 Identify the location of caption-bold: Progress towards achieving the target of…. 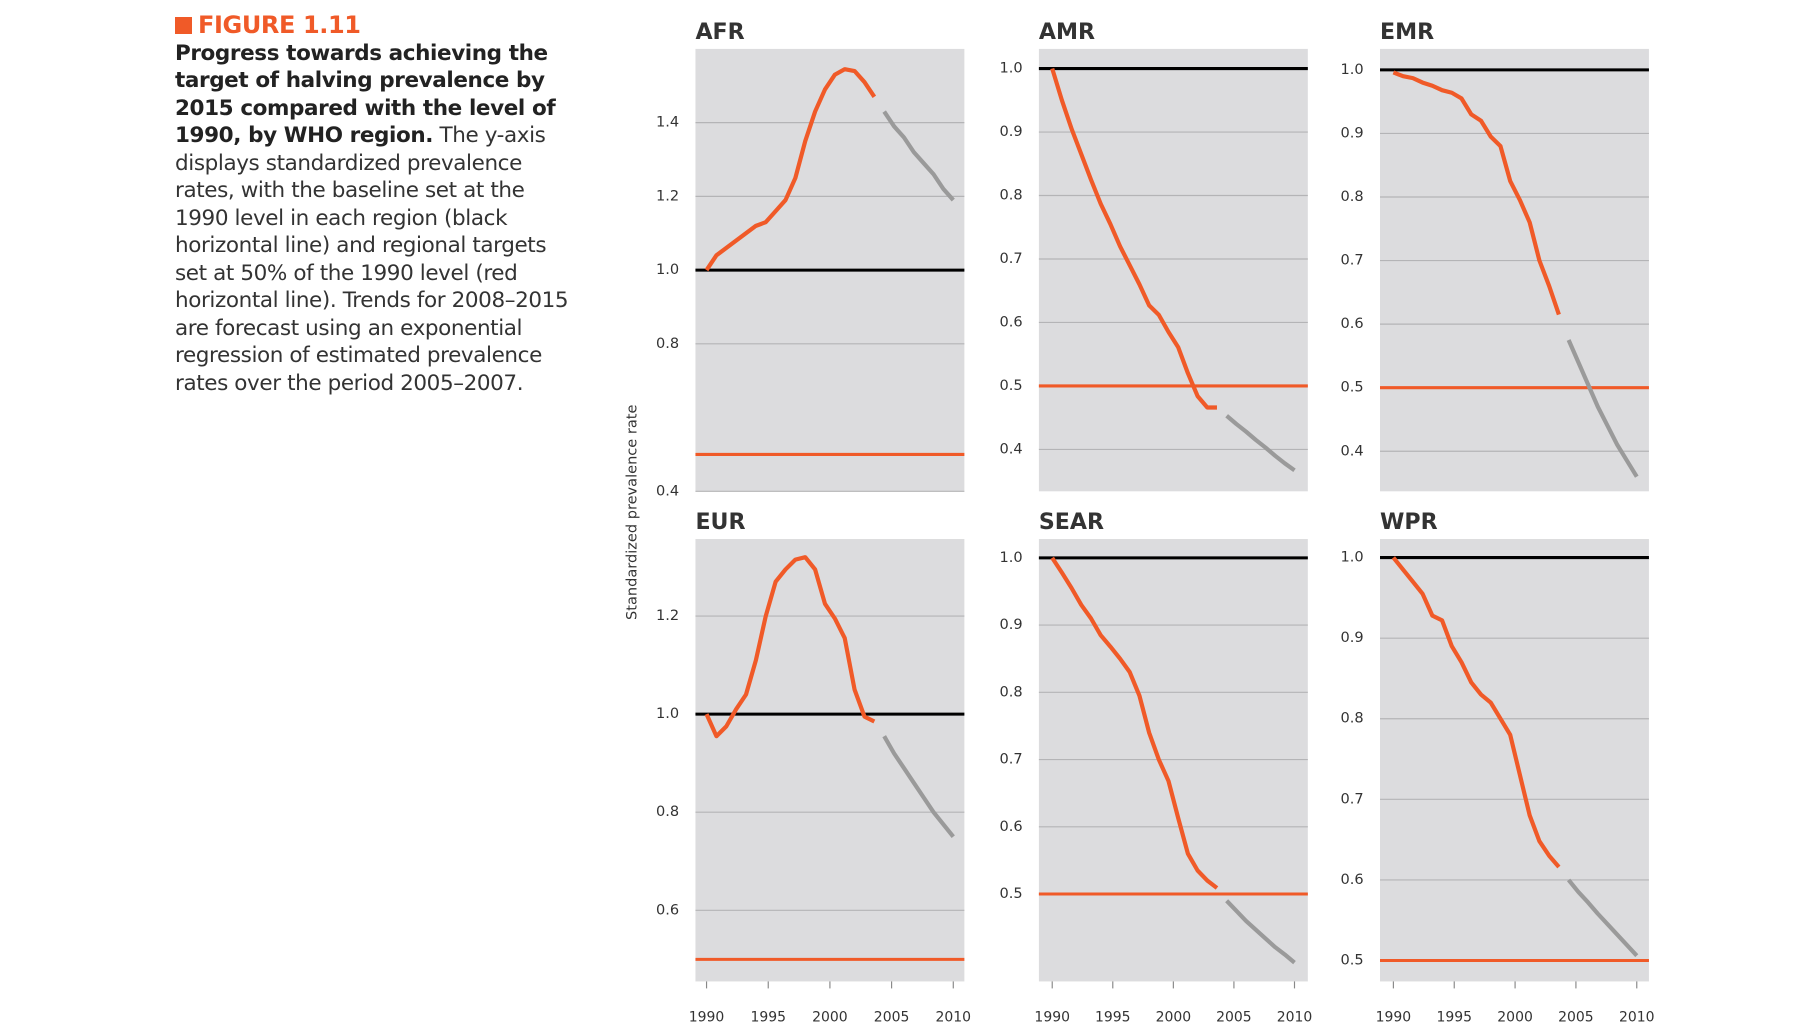
(365, 94).